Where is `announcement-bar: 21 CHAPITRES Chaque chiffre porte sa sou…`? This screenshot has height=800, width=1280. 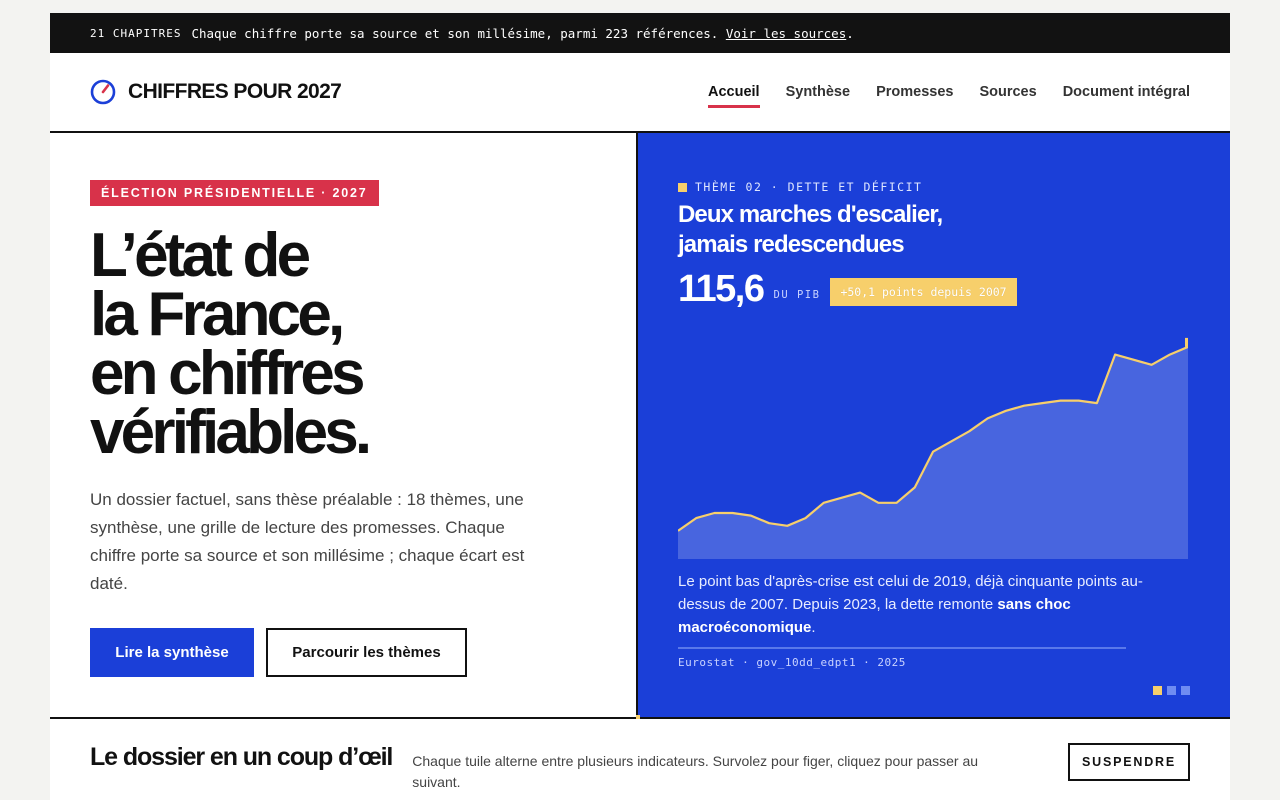
announcement-bar: 21 CHAPITRES Chaque chiffre porte sa sou… is located at coordinates (640, 33).